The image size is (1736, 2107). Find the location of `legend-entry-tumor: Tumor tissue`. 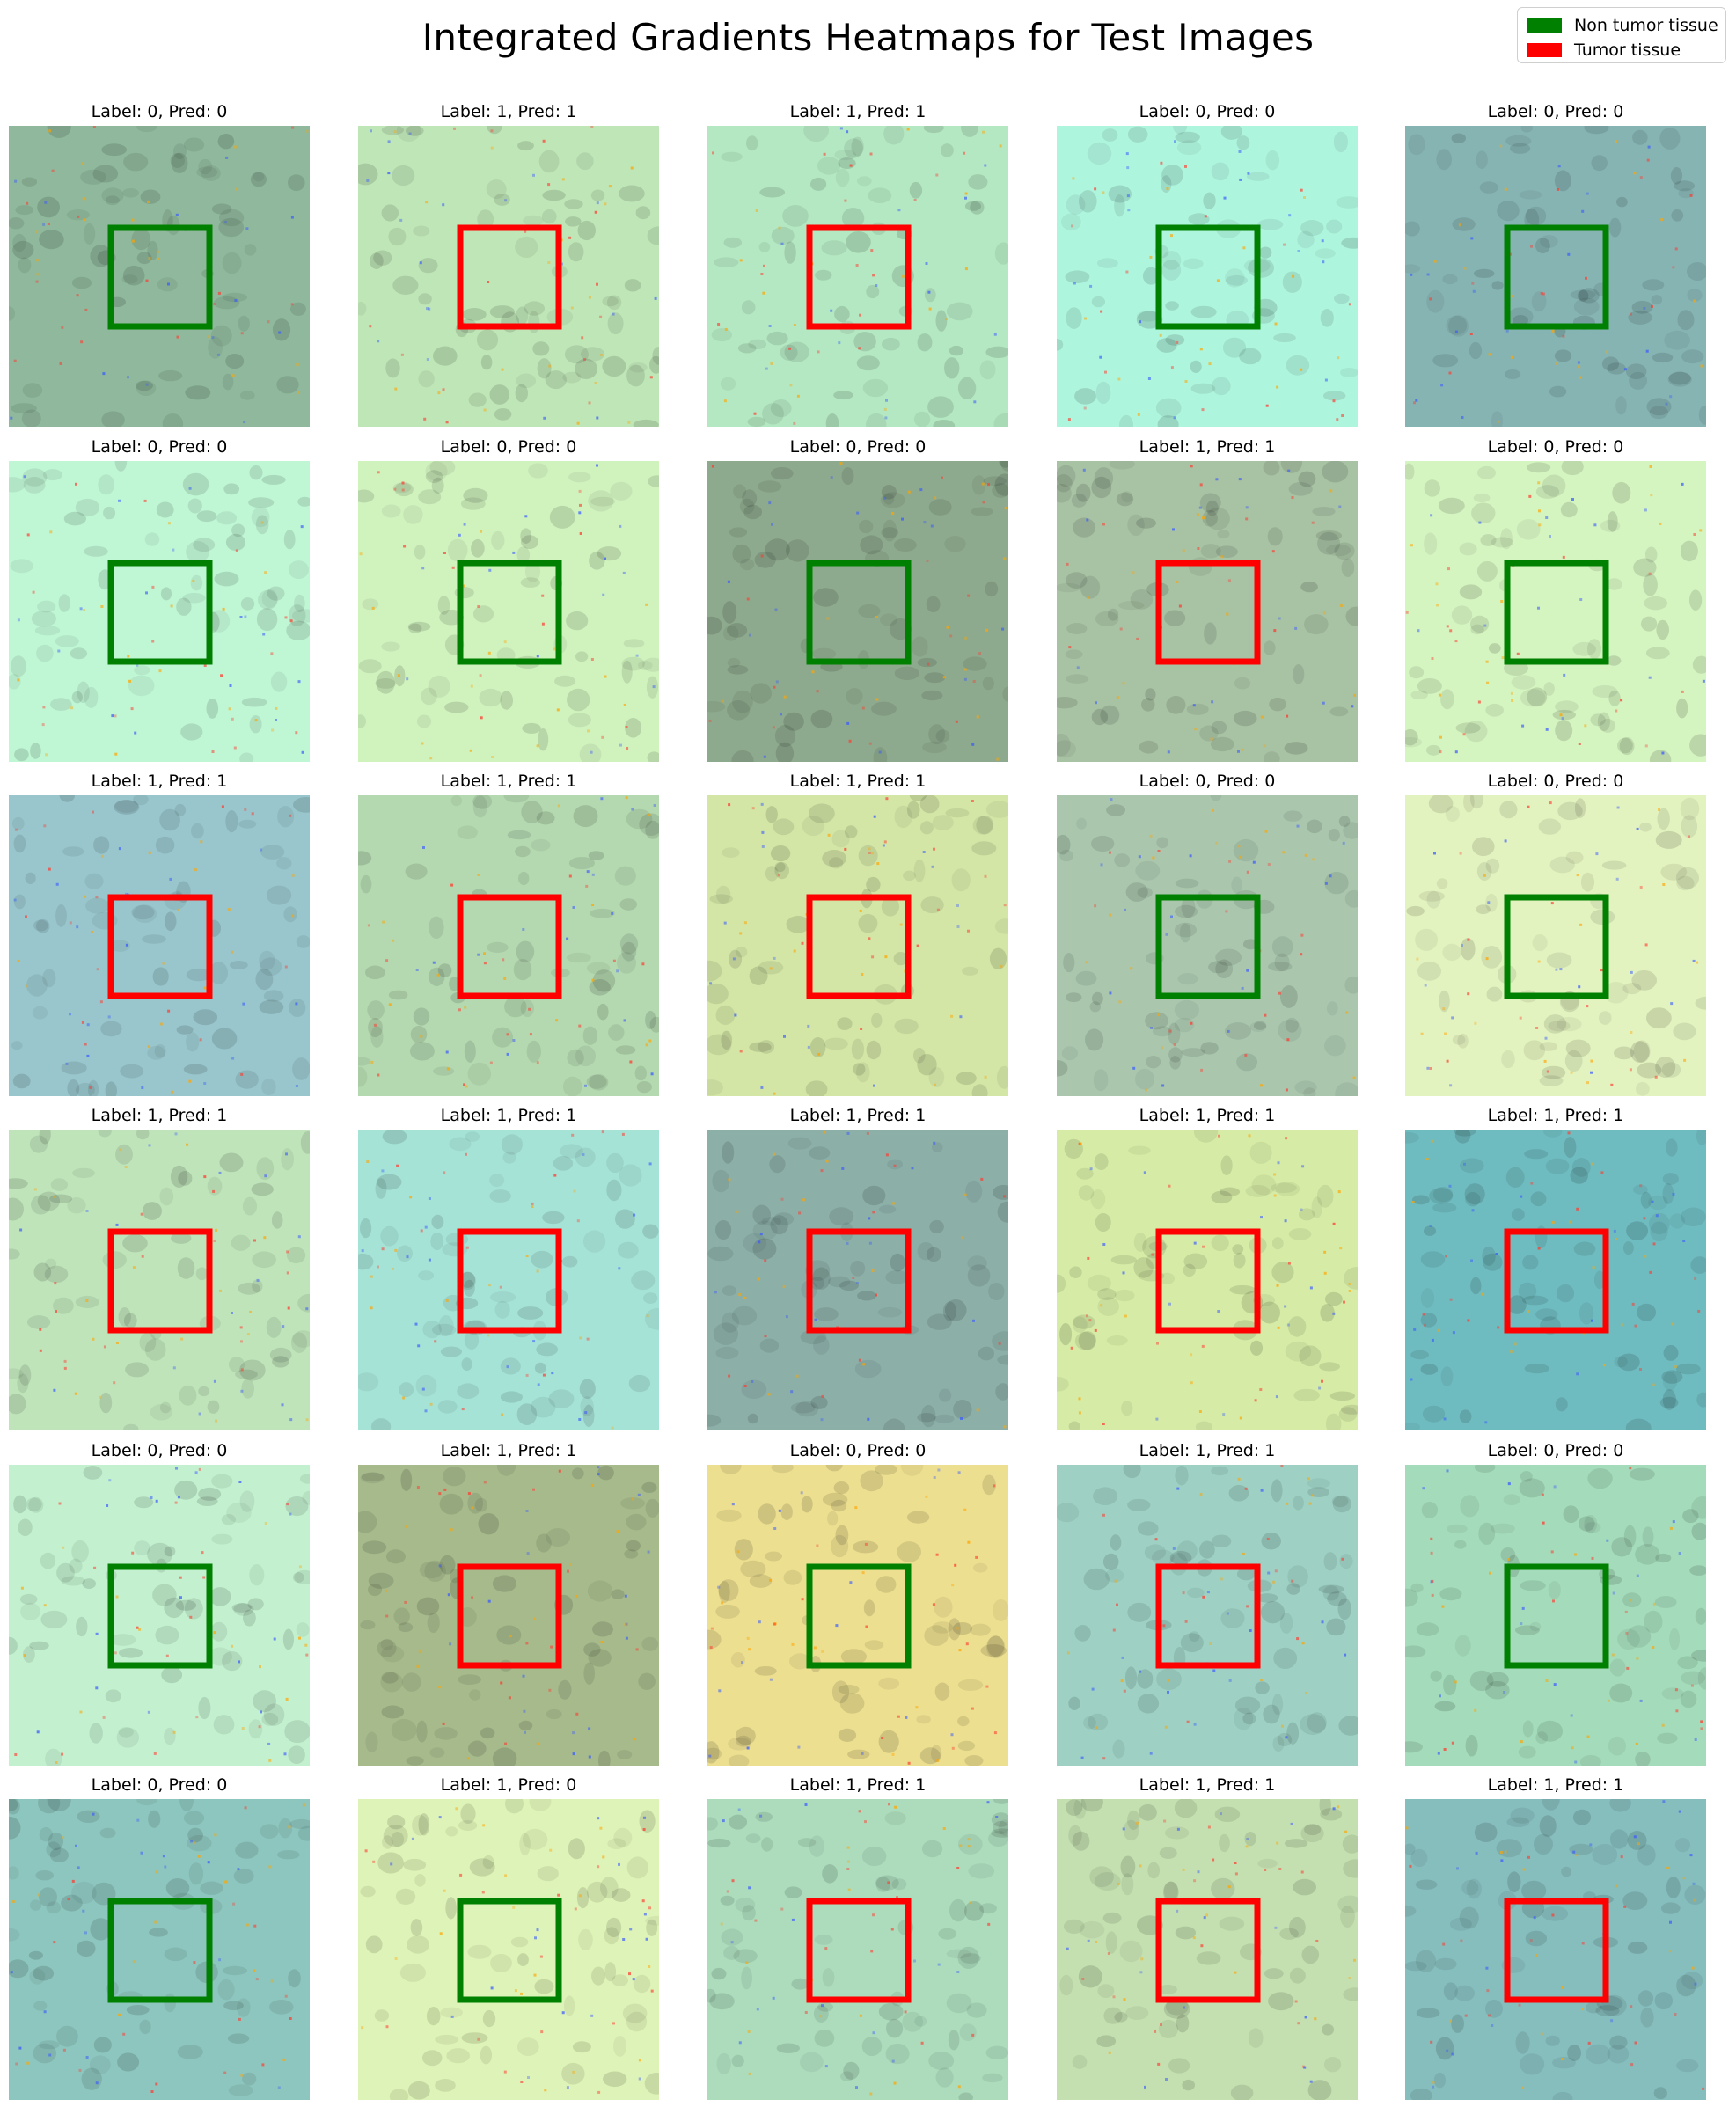

legend-entry-tumor: Tumor tissue is located at coordinates (1604, 50).